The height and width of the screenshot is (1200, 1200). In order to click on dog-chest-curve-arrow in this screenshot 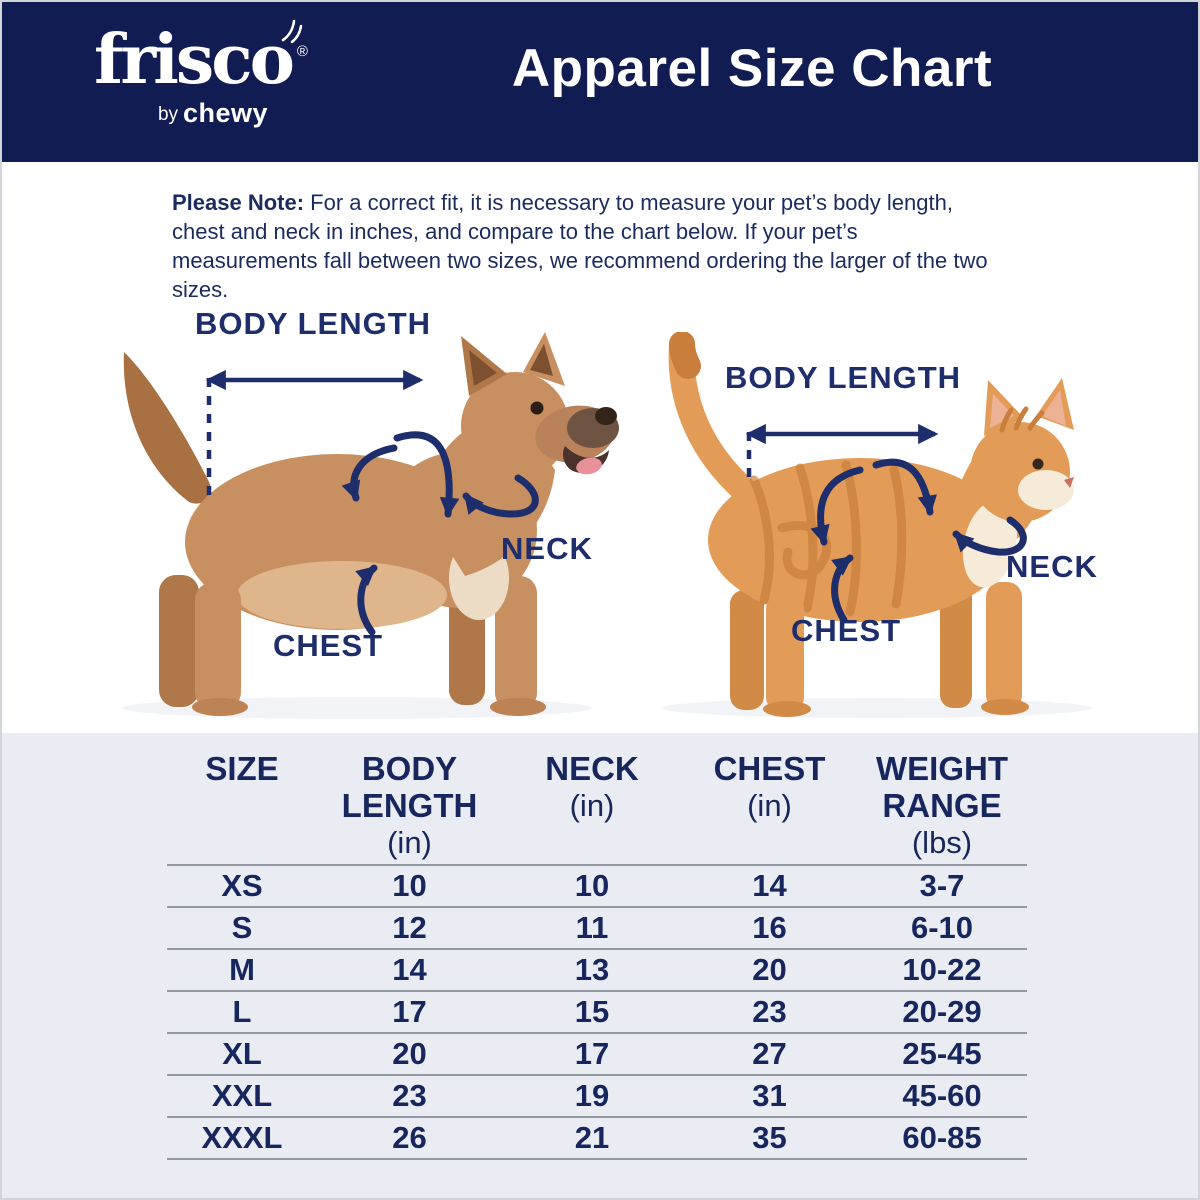, I will do `click(366, 600)`.